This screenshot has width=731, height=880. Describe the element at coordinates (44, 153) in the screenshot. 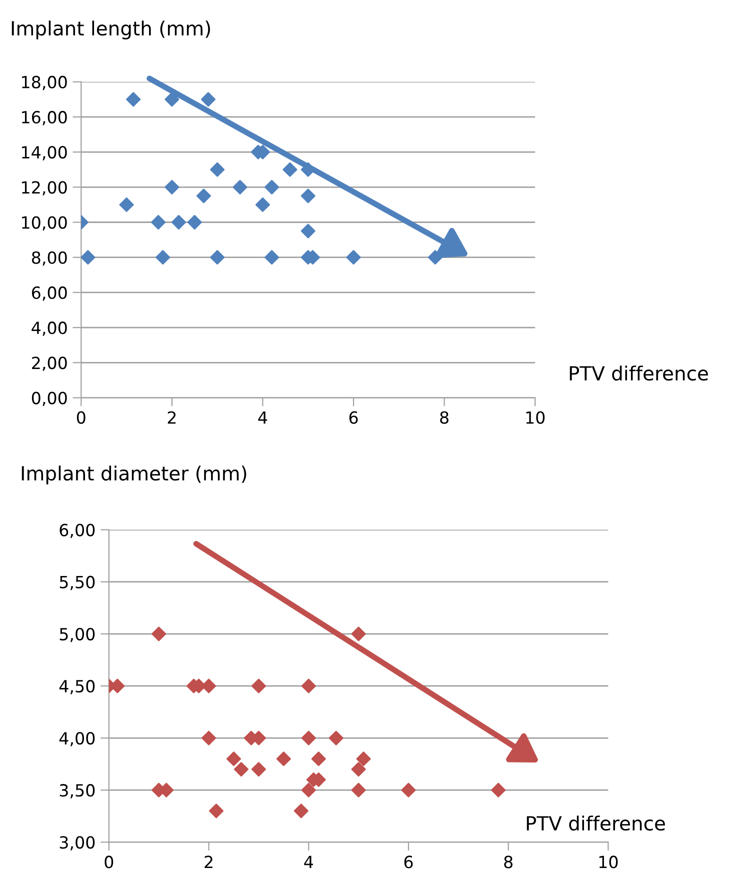

I see `y-tick-label: 14,00` at that location.